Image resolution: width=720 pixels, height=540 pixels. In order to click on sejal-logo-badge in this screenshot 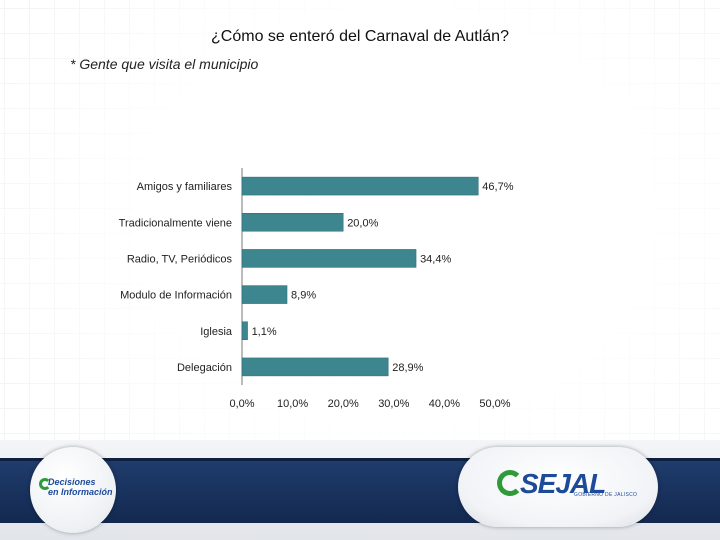, I will do `click(558, 487)`.